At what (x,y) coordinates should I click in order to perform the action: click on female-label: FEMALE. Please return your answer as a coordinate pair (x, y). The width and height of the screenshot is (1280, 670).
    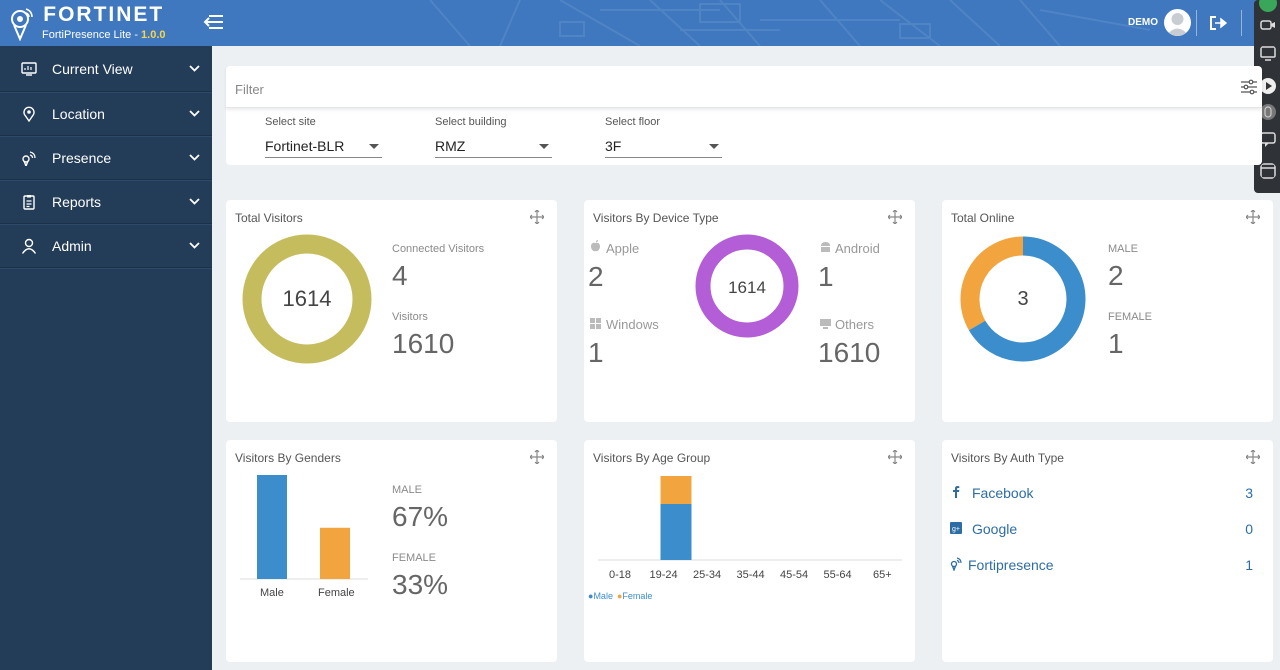
    Looking at the image, I should click on (1130, 317).